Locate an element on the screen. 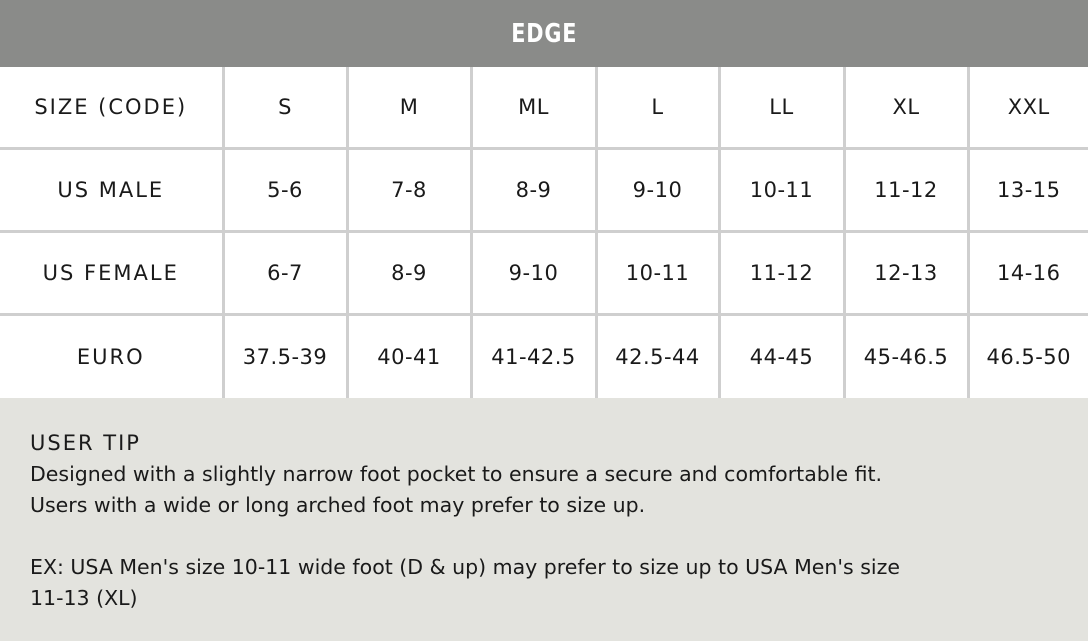 This screenshot has height=641, width=1088. table-cell: XL is located at coordinates (907, 108).